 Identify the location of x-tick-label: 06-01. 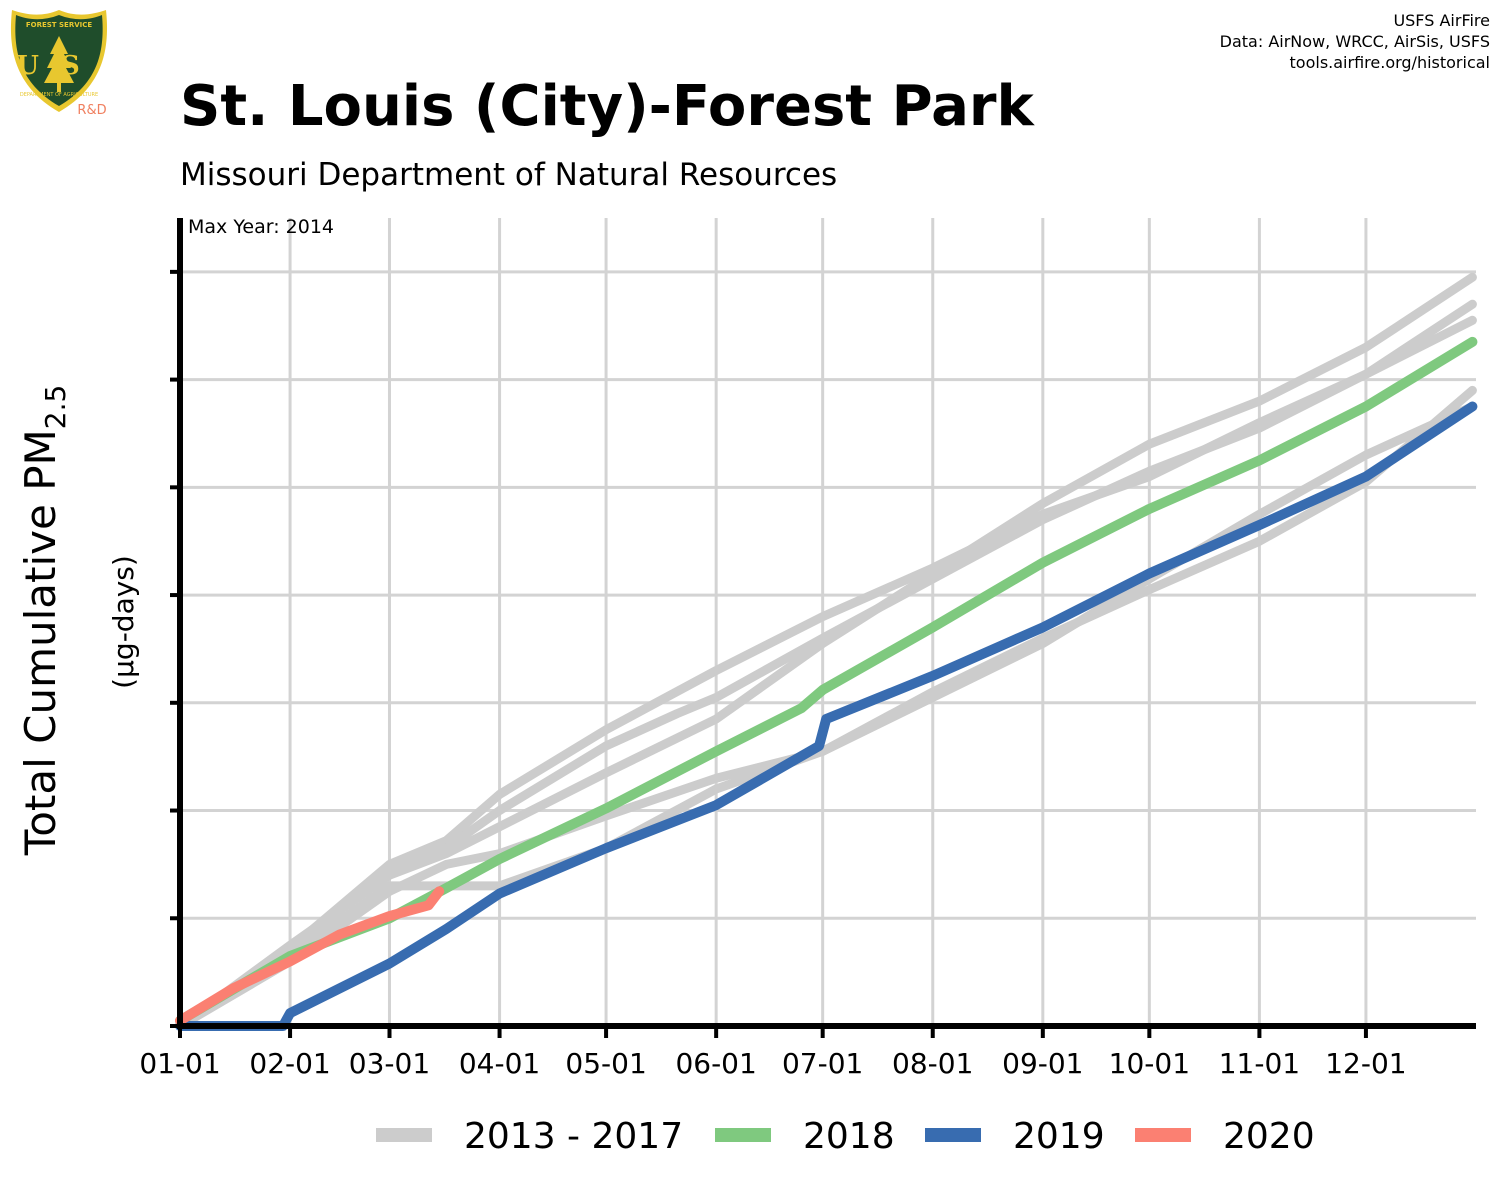
(715, 1063).